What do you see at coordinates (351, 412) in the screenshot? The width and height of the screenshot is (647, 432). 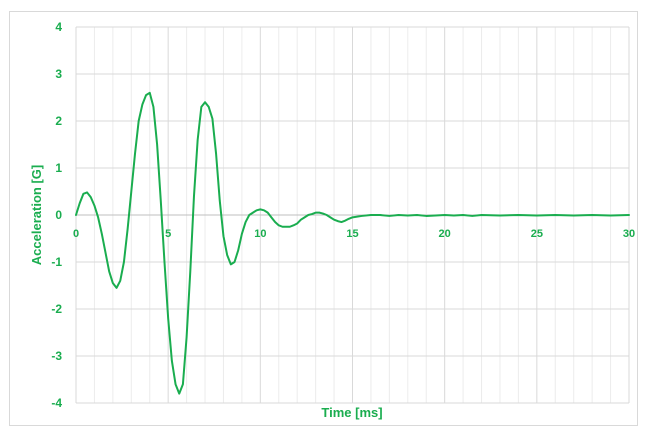 I see `x-axis-title: Time [ms]` at bounding box center [351, 412].